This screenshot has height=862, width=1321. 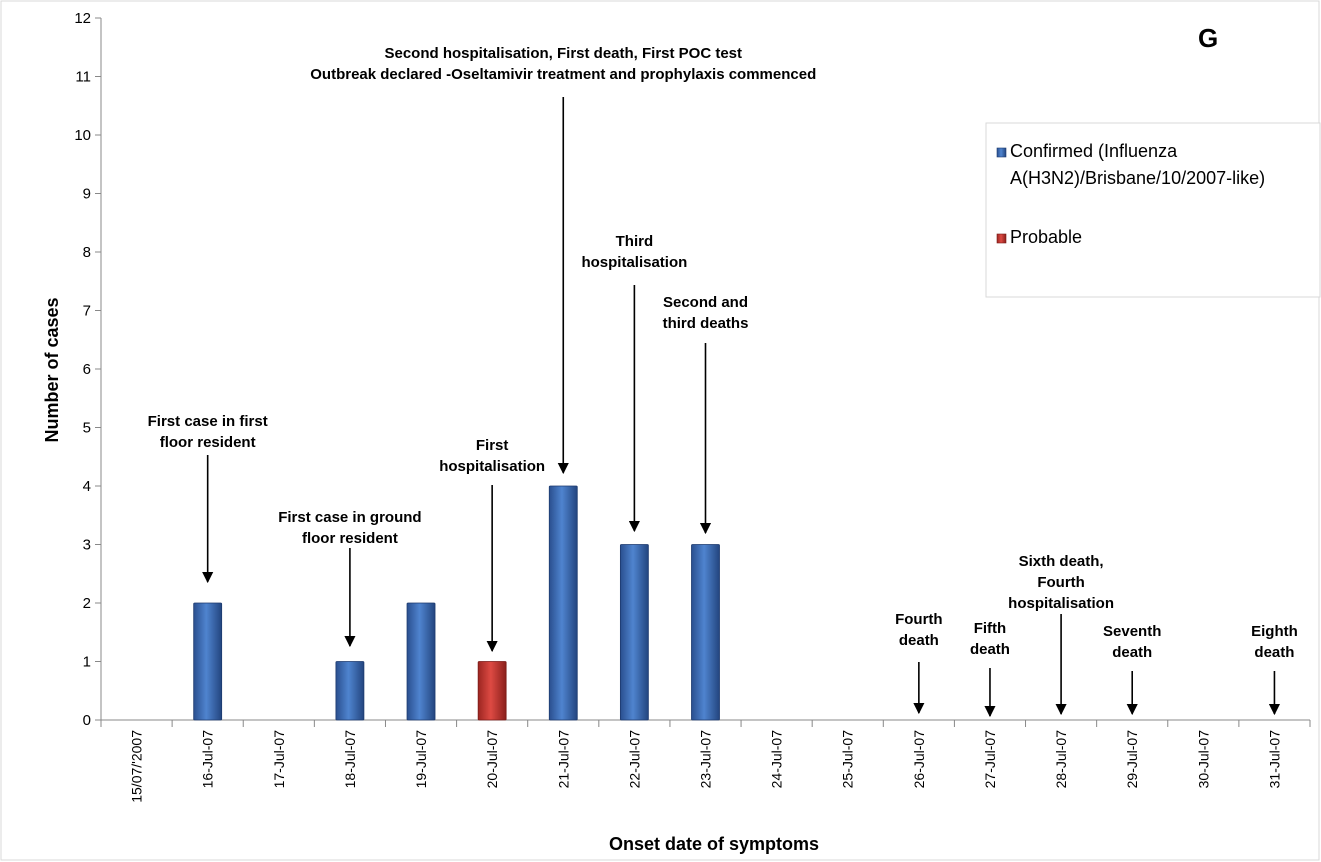 I want to click on annotation-text: third deaths, so click(x=706, y=323).